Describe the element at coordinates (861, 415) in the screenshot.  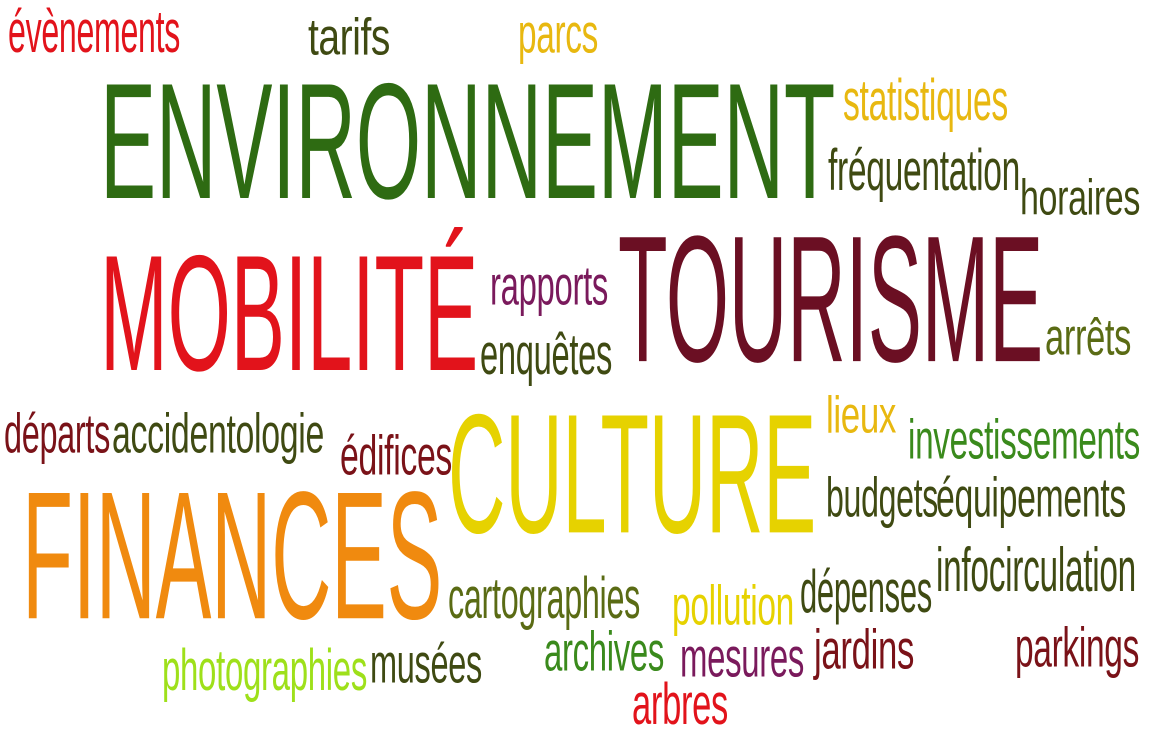
I see `word-lieux: lieux` at that location.